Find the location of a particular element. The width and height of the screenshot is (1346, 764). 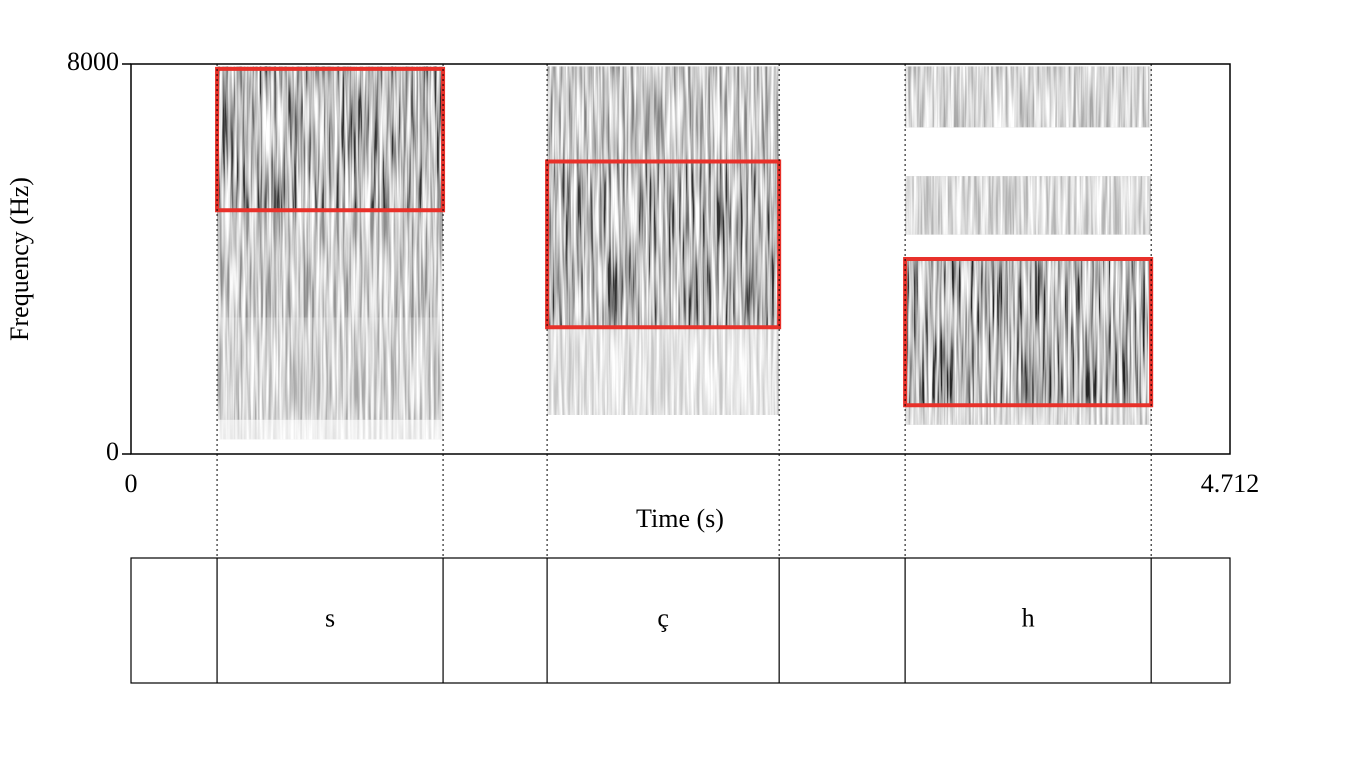

tier-frame is located at coordinates (680, 620).